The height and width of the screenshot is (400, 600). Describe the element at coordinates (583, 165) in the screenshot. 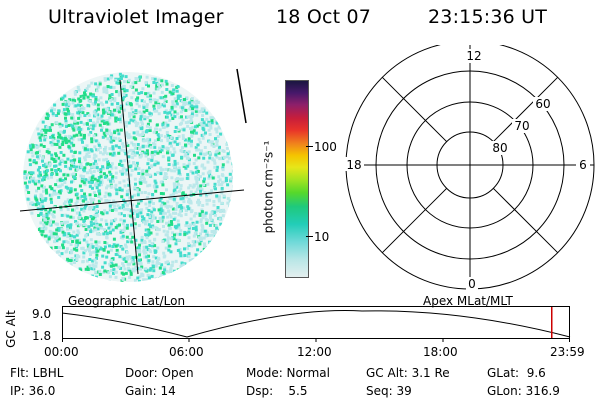

I see `mlt-label-6: 6` at that location.